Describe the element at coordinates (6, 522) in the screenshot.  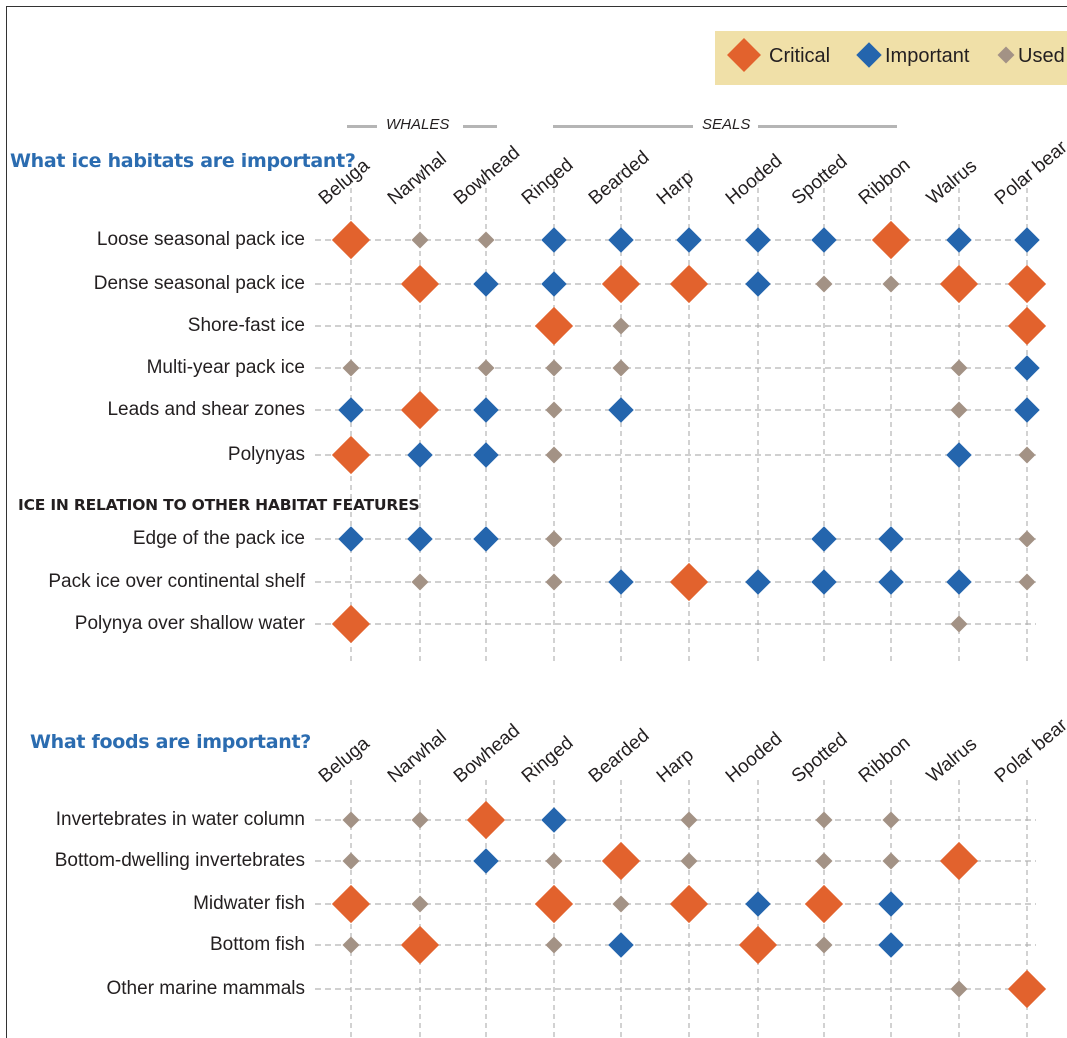
I see `figure-border-left` at that location.